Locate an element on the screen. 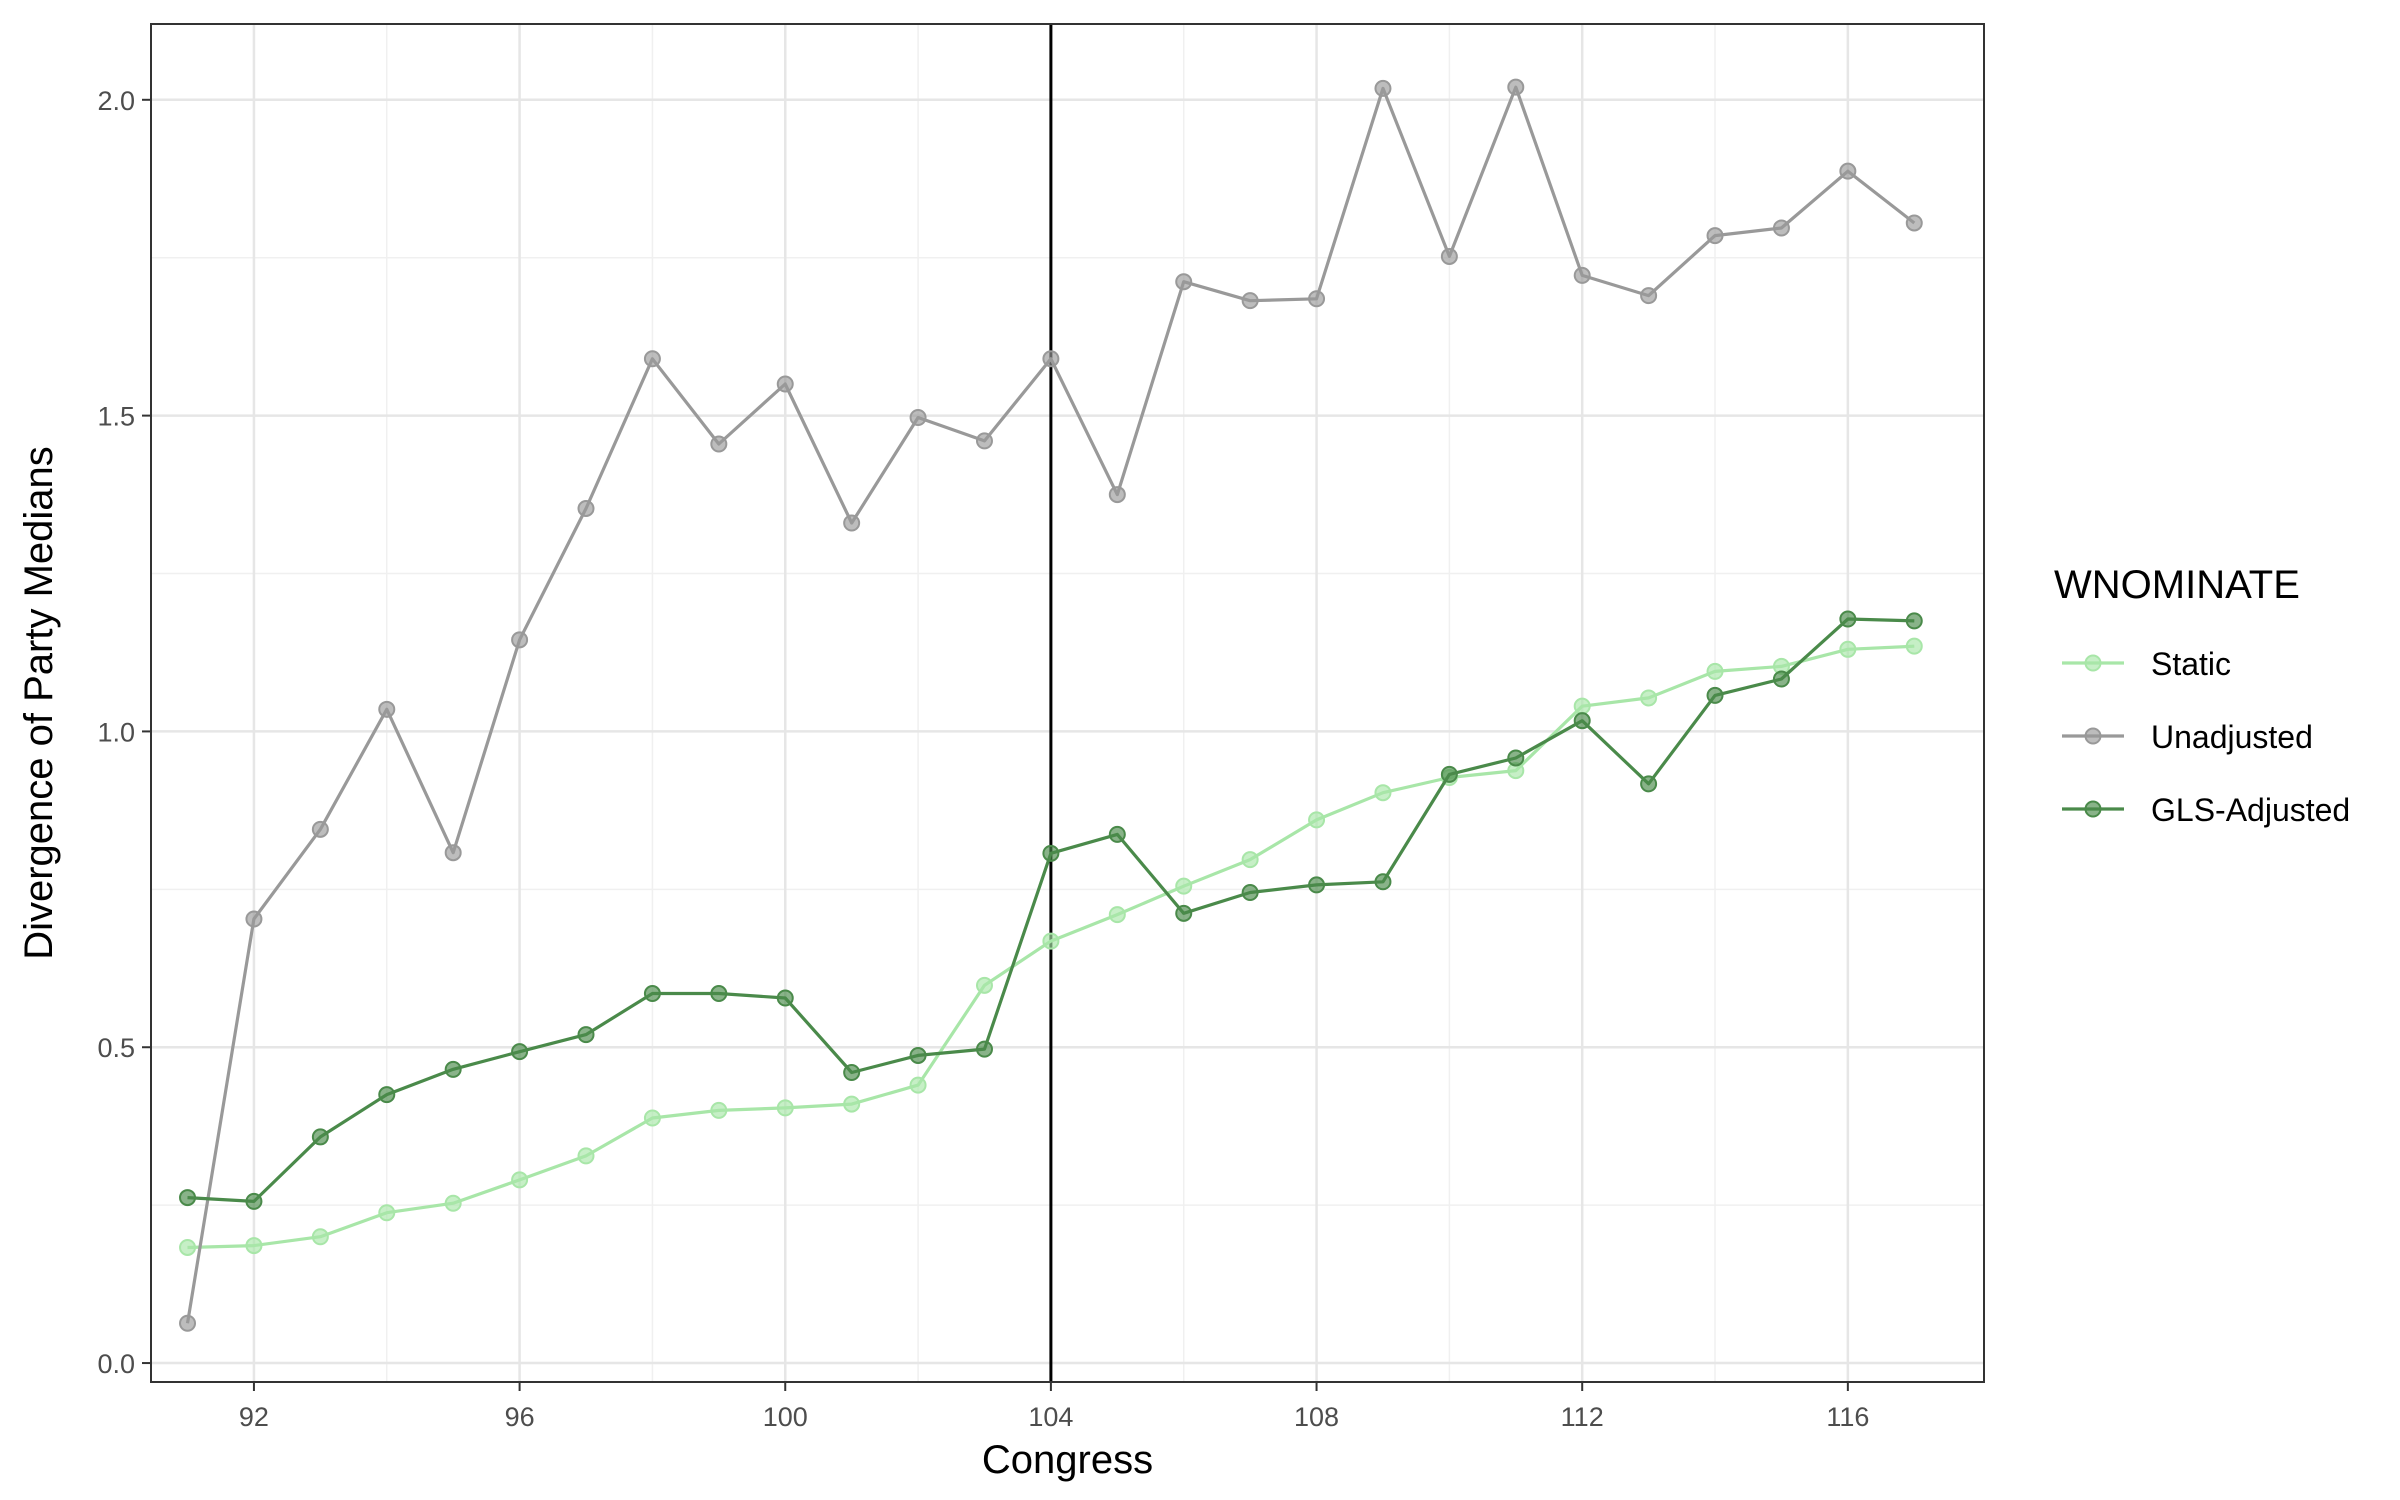 The height and width of the screenshot is (1500, 2400). y-tick-label: 0.5 is located at coordinates (116, 1048).